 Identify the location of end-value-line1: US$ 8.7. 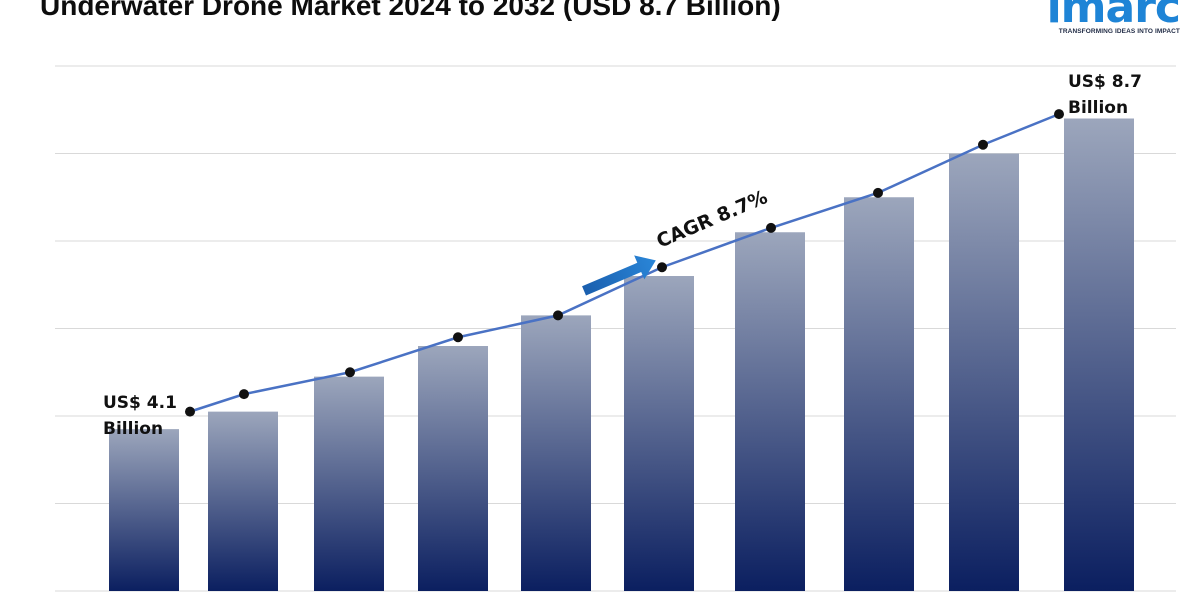
(1105, 82).